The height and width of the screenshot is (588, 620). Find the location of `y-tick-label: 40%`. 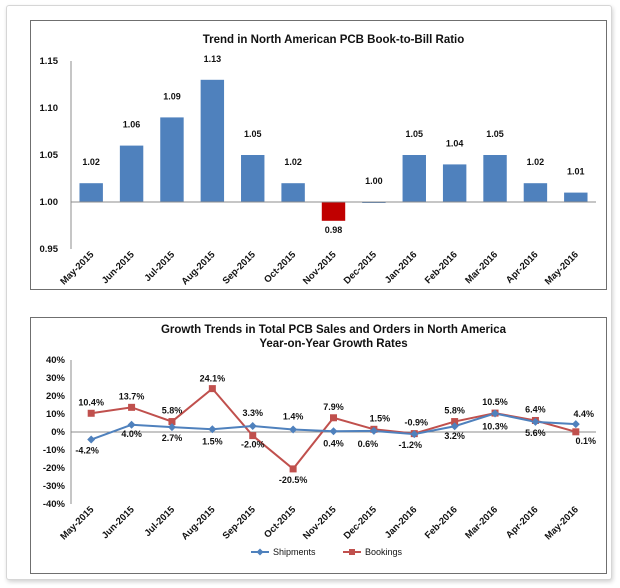

y-tick-label: 40% is located at coordinates (56, 360).